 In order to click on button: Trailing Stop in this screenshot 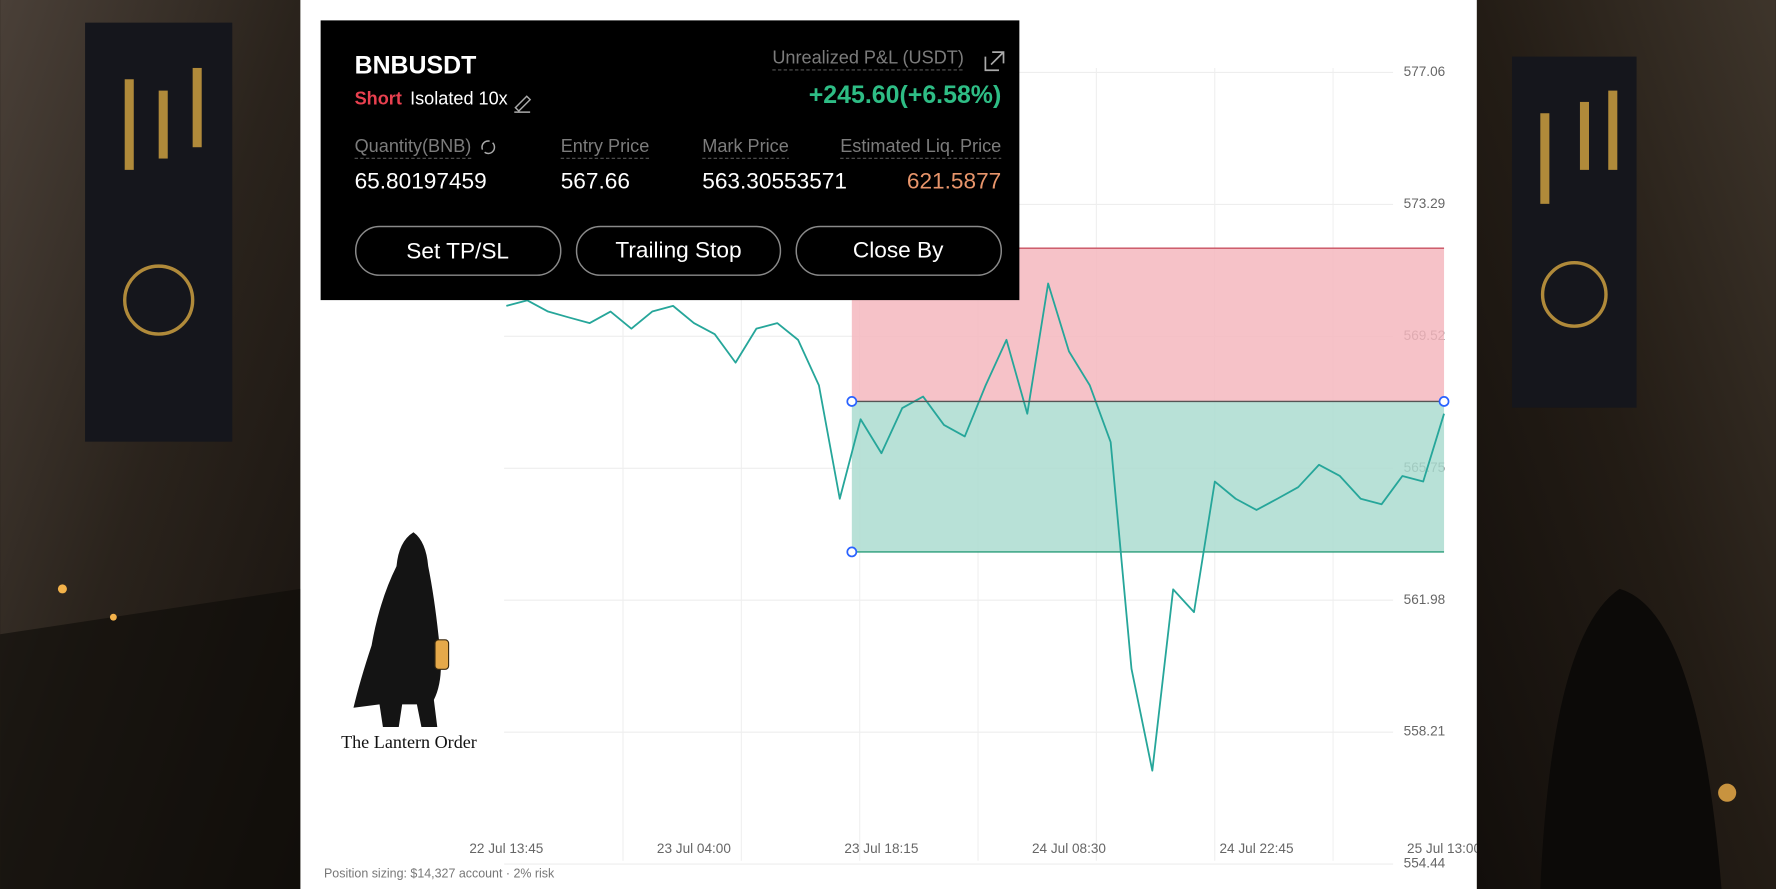, I will do `click(678, 250)`.